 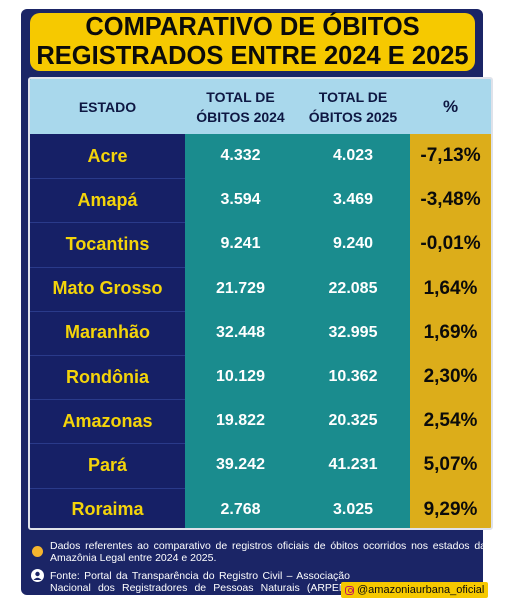 What do you see at coordinates (37, 575) in the screenshot?
I see `person-icon` at bounding box center [37, 575].